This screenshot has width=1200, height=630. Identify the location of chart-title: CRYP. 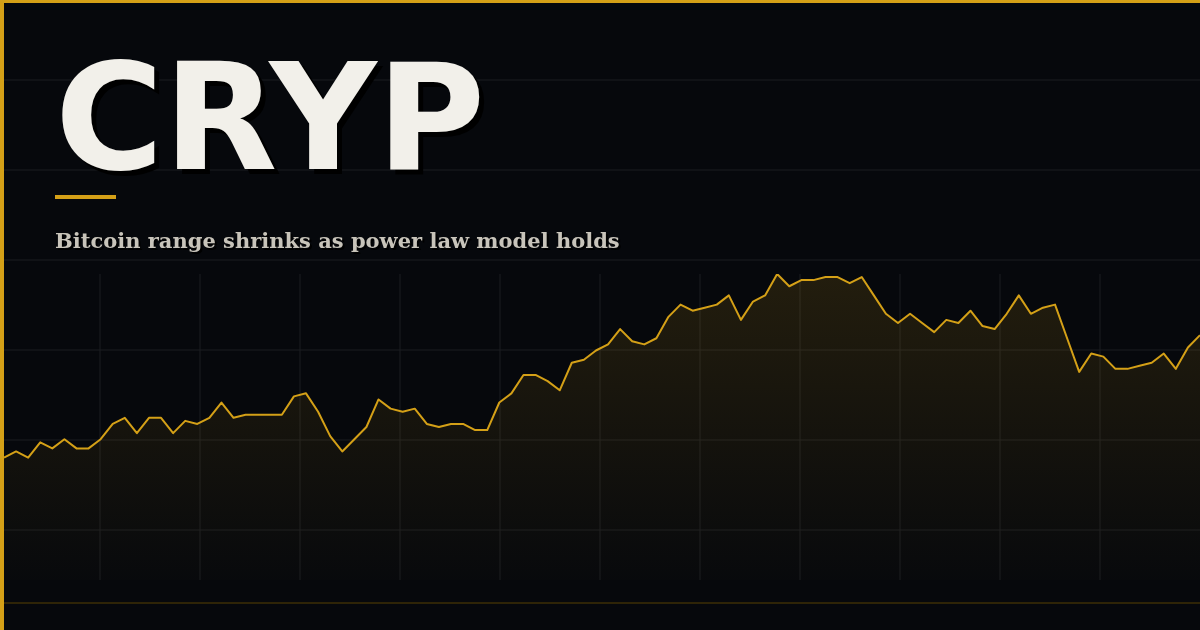
(270, 118).